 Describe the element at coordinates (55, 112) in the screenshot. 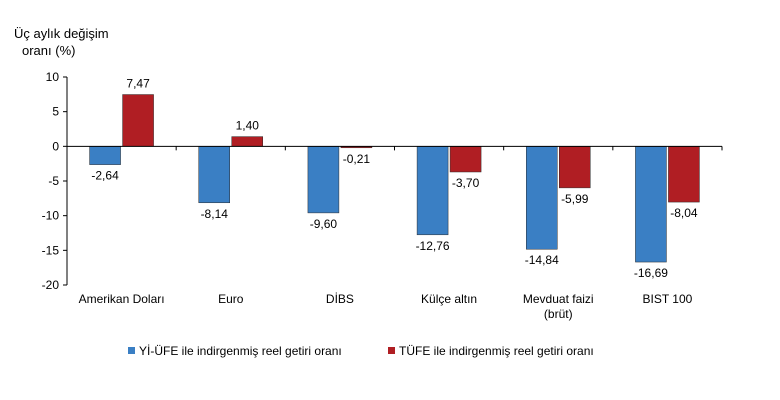

I see `y-tick-label: 5` at that location.